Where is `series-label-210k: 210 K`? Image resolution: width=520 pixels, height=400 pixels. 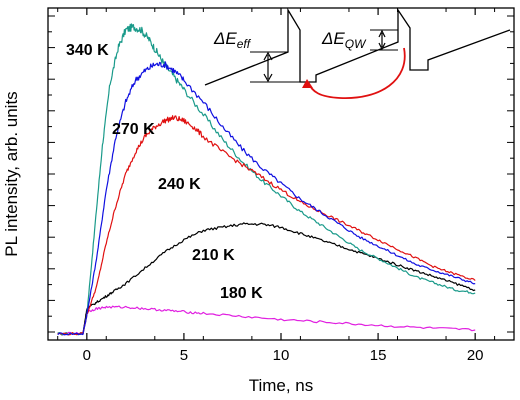 series-label-210k: 210 K is located at coordinates (213, 255).